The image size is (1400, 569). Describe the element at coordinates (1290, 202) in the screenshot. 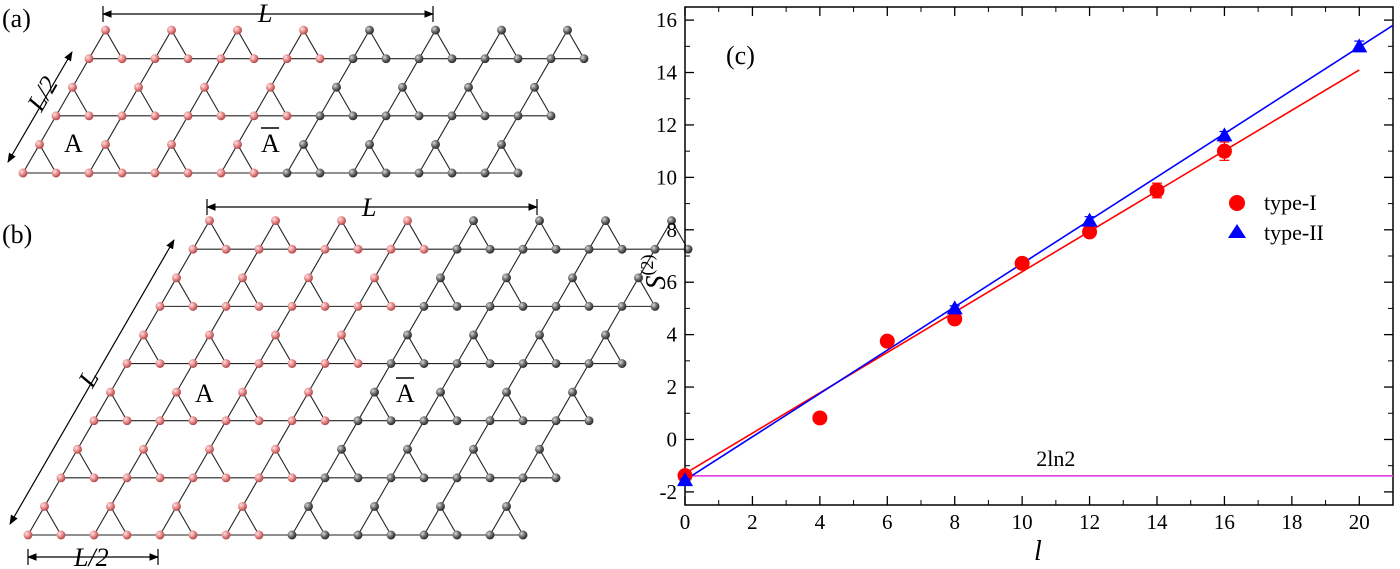

I see `legend-label-type-I: type-I` at that location.